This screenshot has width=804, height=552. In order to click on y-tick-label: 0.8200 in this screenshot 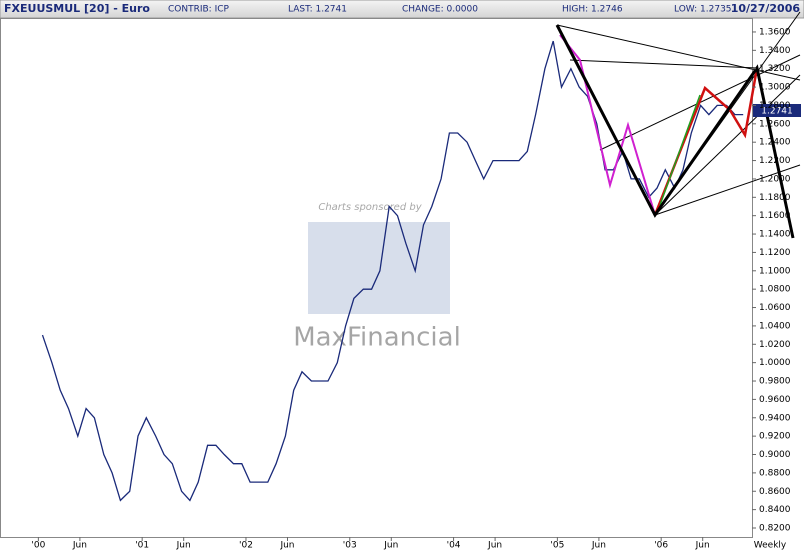, I will do `click(775, 528)`.